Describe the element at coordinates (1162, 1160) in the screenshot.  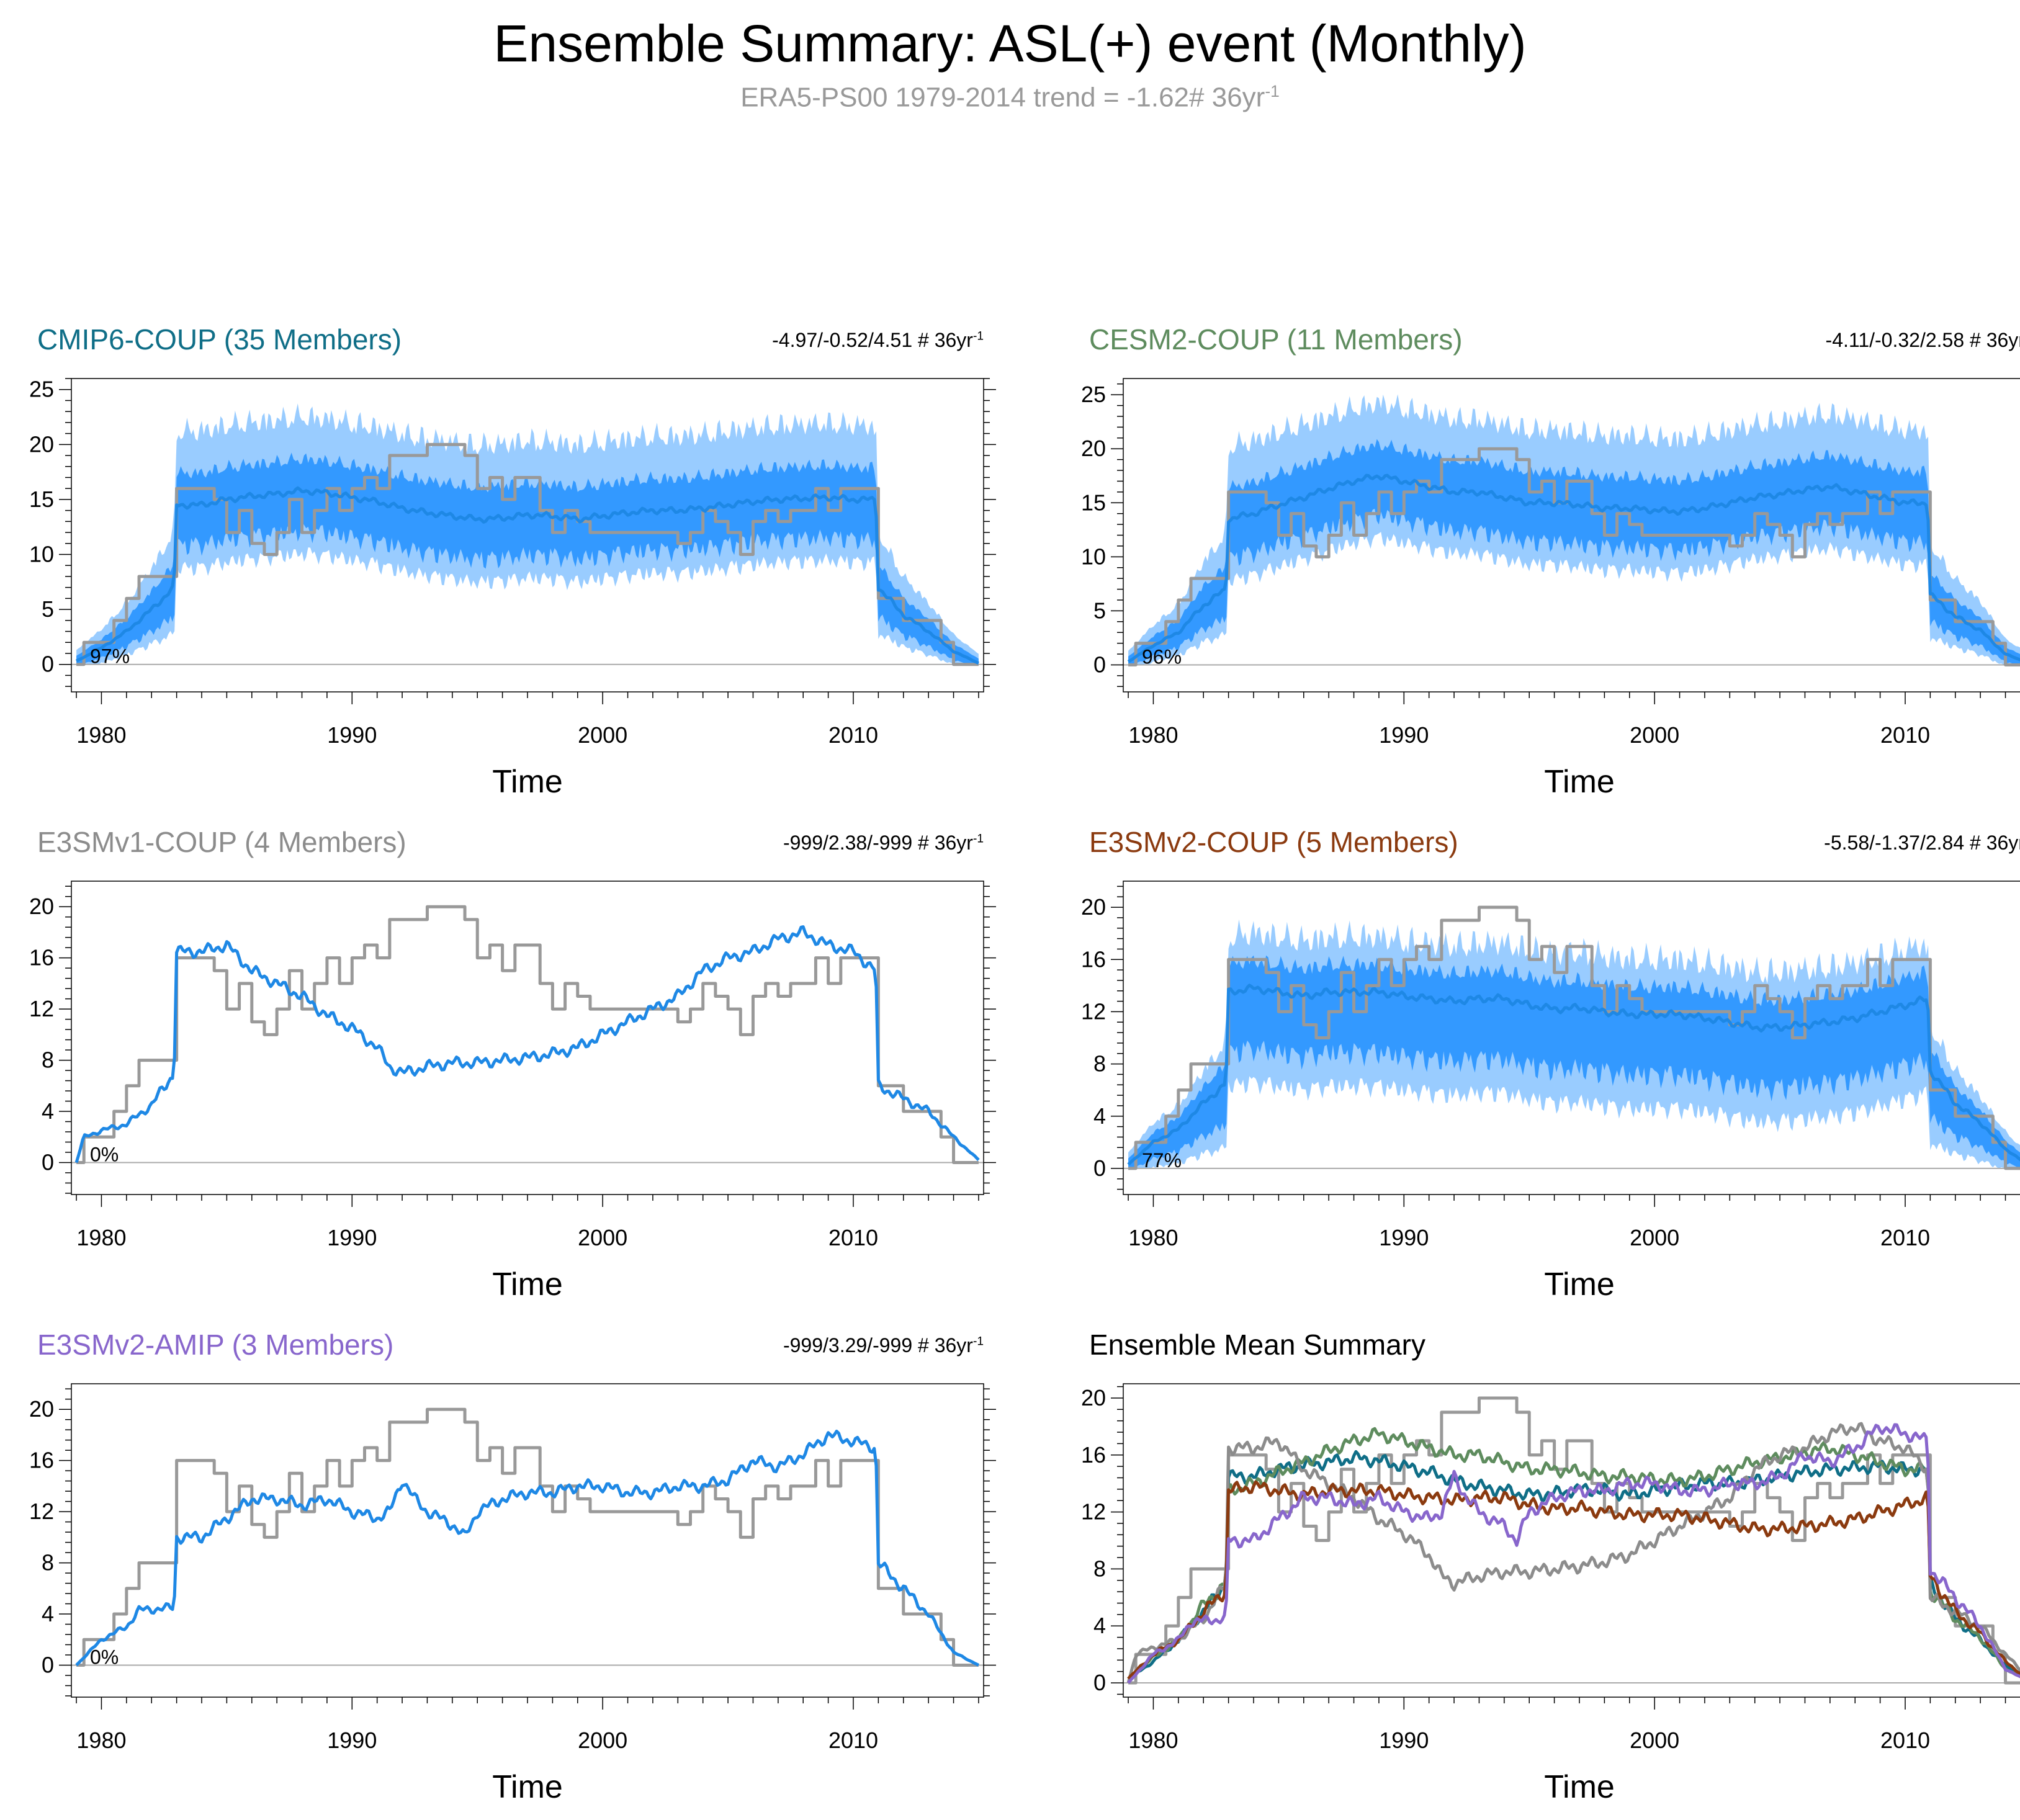
I see `percent-label: 77%` at that location.